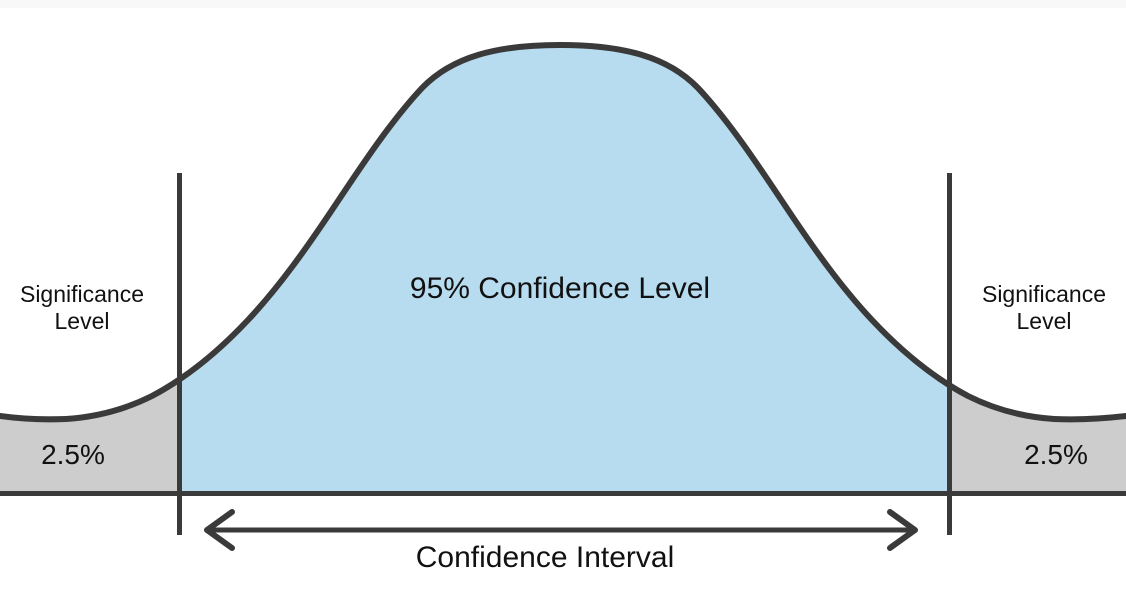  I want to click on arrowhead-right-icon, so click(902, 530).